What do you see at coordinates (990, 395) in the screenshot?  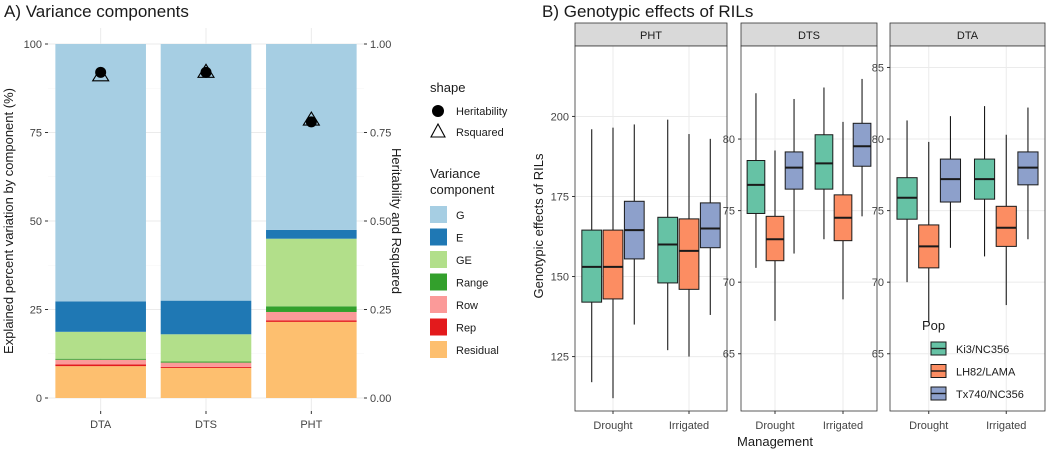 I see `pop-legend-label-tx740-nc356: Tx740/NC356` at bounding box center [990, 395].